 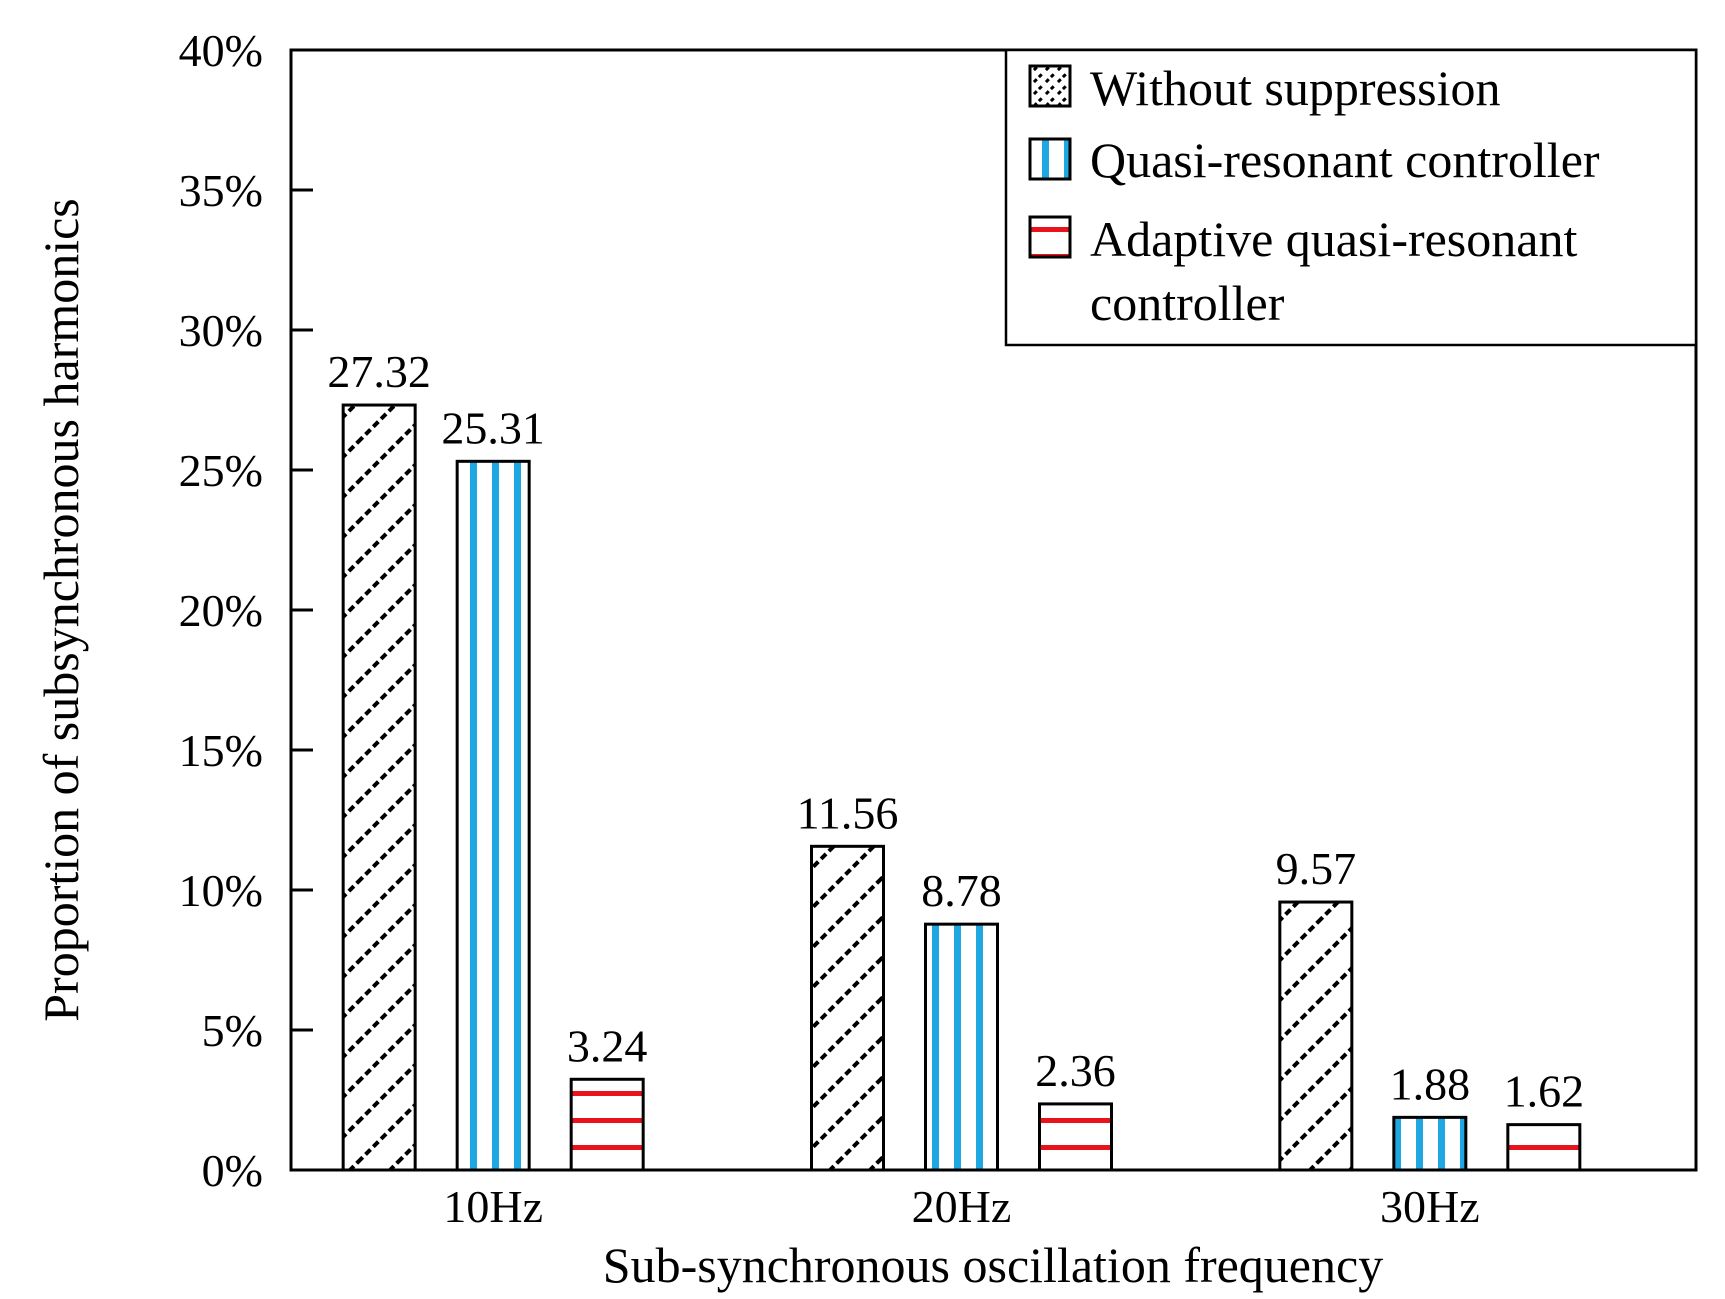 I want to click on bar-quasi-resonant-controller-30hz, so click(x=1430, y=1143).